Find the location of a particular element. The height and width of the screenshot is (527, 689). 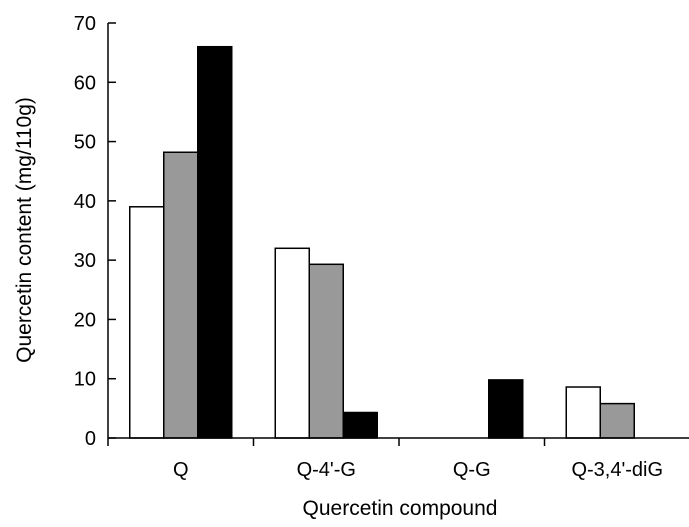

y-tick-label: 60 is located at coordinates (85, 83).